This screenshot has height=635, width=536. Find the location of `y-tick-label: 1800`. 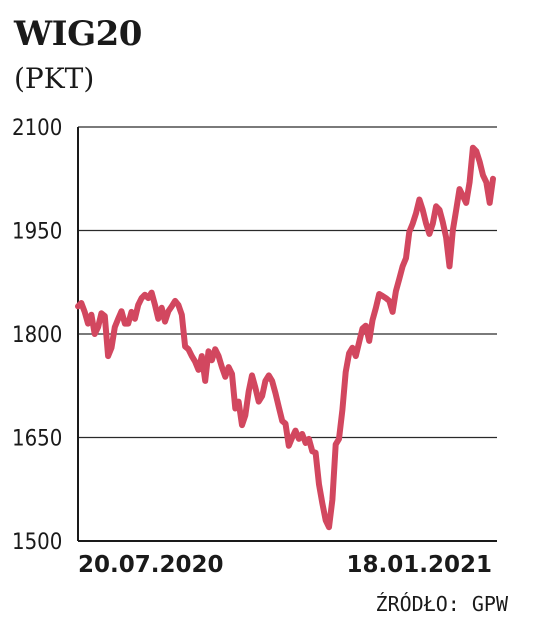

y-tick-label: 1800 is located at coordinates (37, 335).